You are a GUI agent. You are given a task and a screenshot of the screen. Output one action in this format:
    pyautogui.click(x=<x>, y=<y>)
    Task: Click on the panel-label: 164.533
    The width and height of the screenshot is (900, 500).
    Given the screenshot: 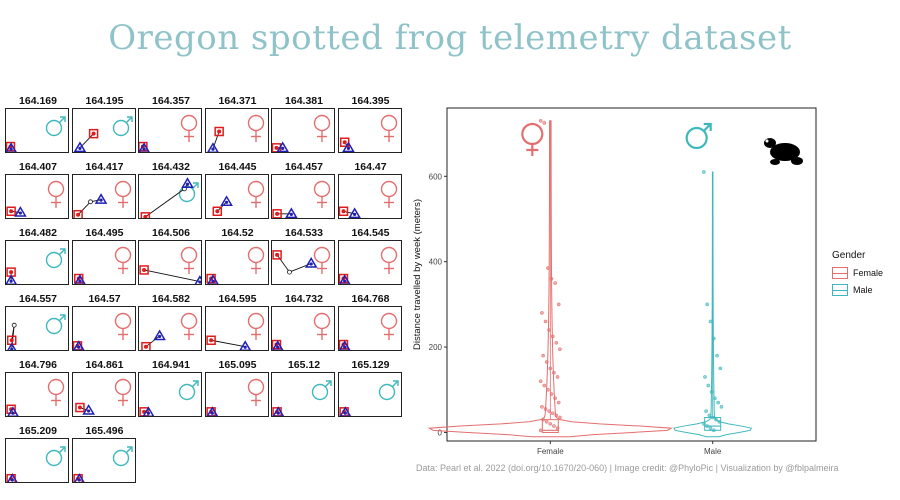 What is the action you would take?
    pyautogui.click(x=304, y=233)
    